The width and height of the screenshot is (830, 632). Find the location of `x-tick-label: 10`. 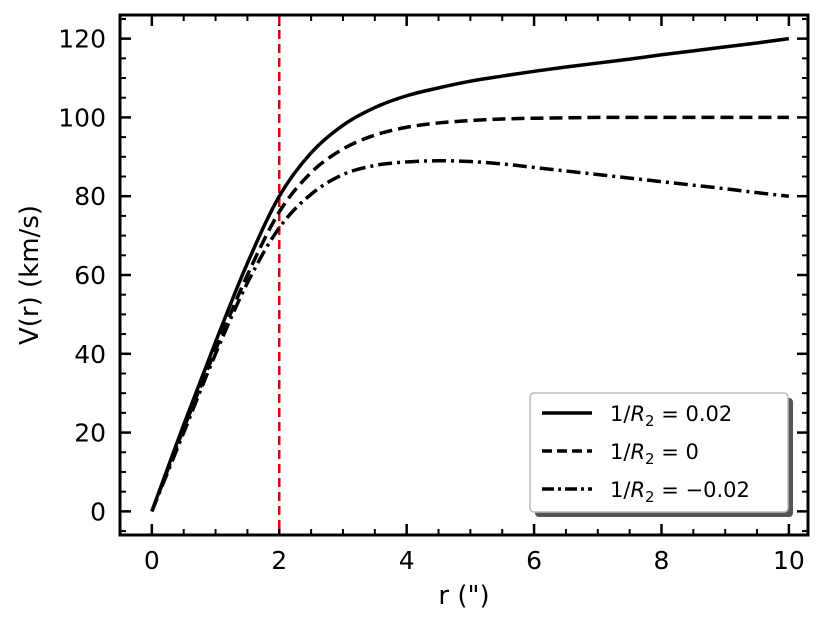

x-tick-label: 10 is located at coordinates (789, 560).